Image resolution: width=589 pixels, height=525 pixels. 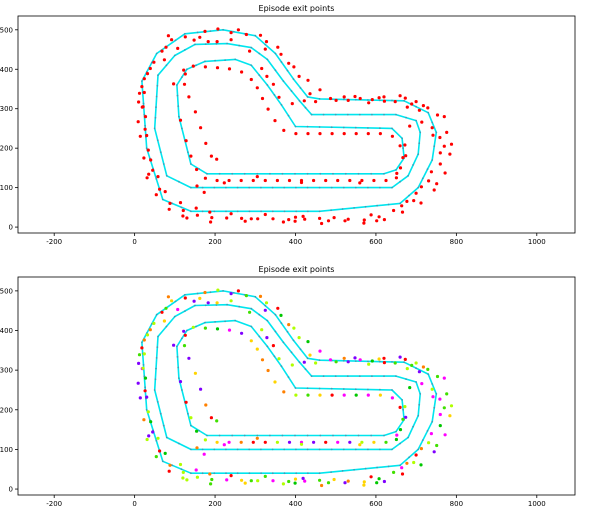 I want to click on y-tick-label: 400, so click(x=6, y=331).